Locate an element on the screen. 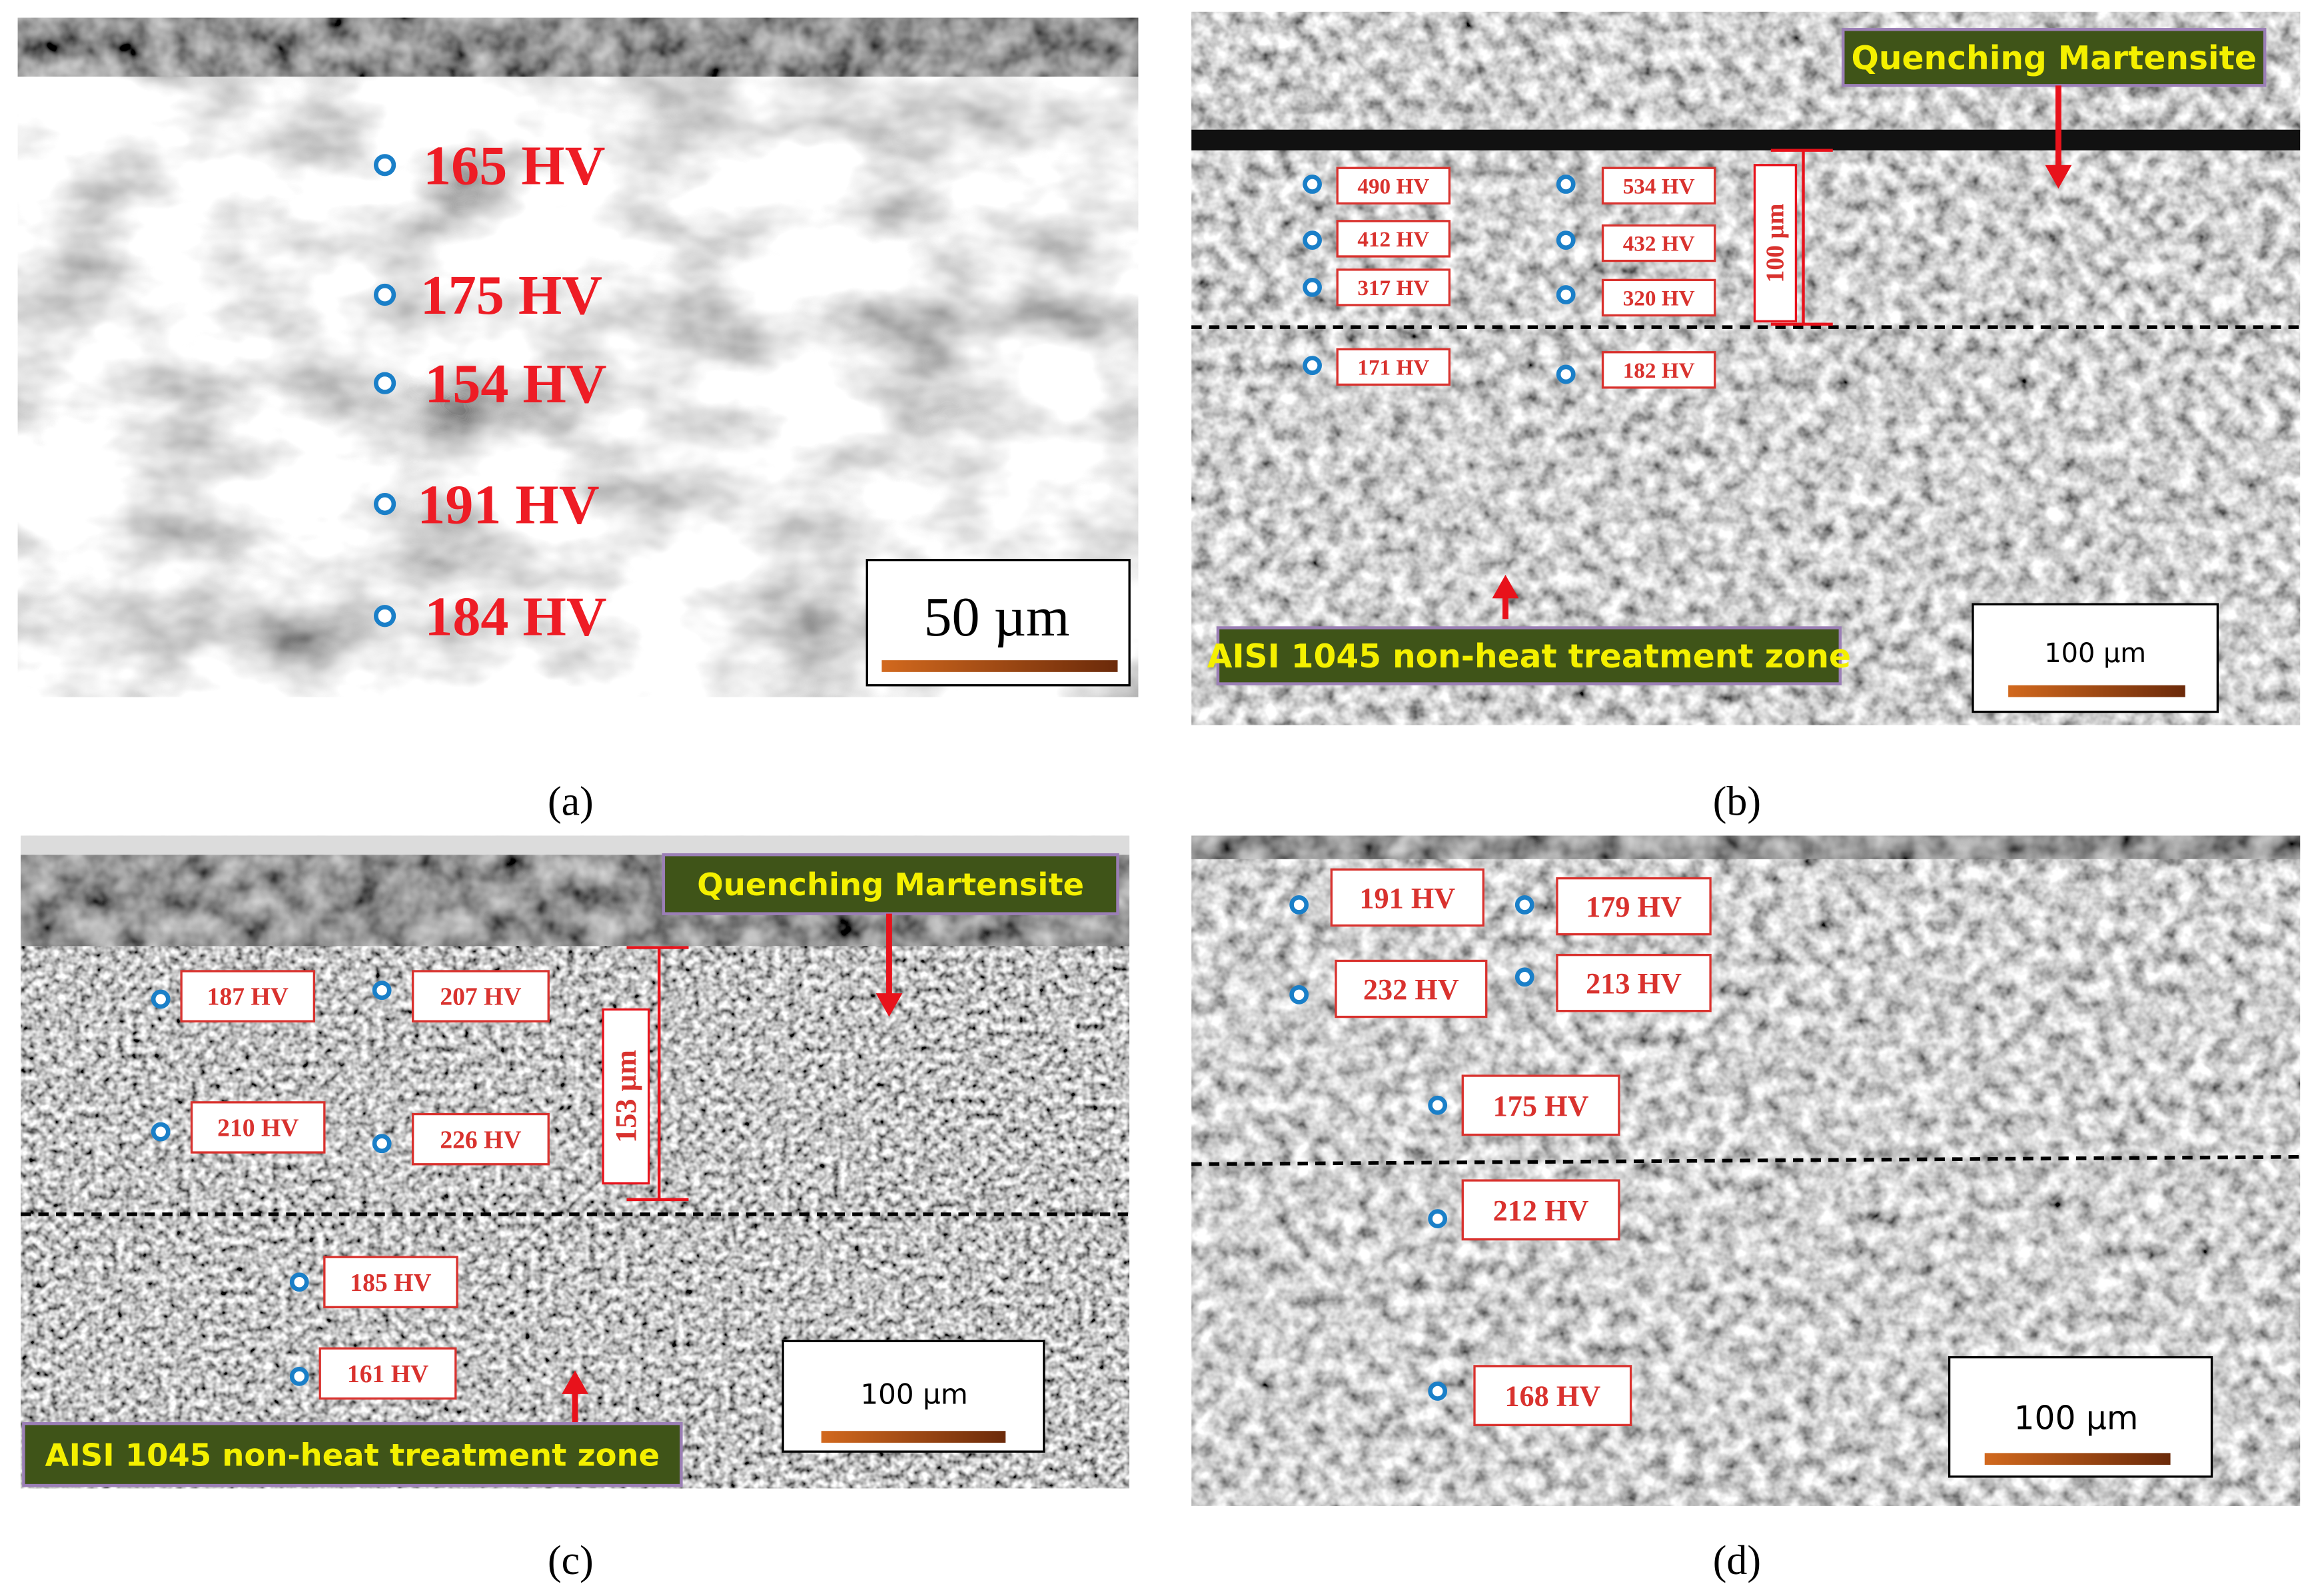 This screenshot has width=2312, height=1596. hardness-label: 432 HV is located at coordinates (1659, 244).